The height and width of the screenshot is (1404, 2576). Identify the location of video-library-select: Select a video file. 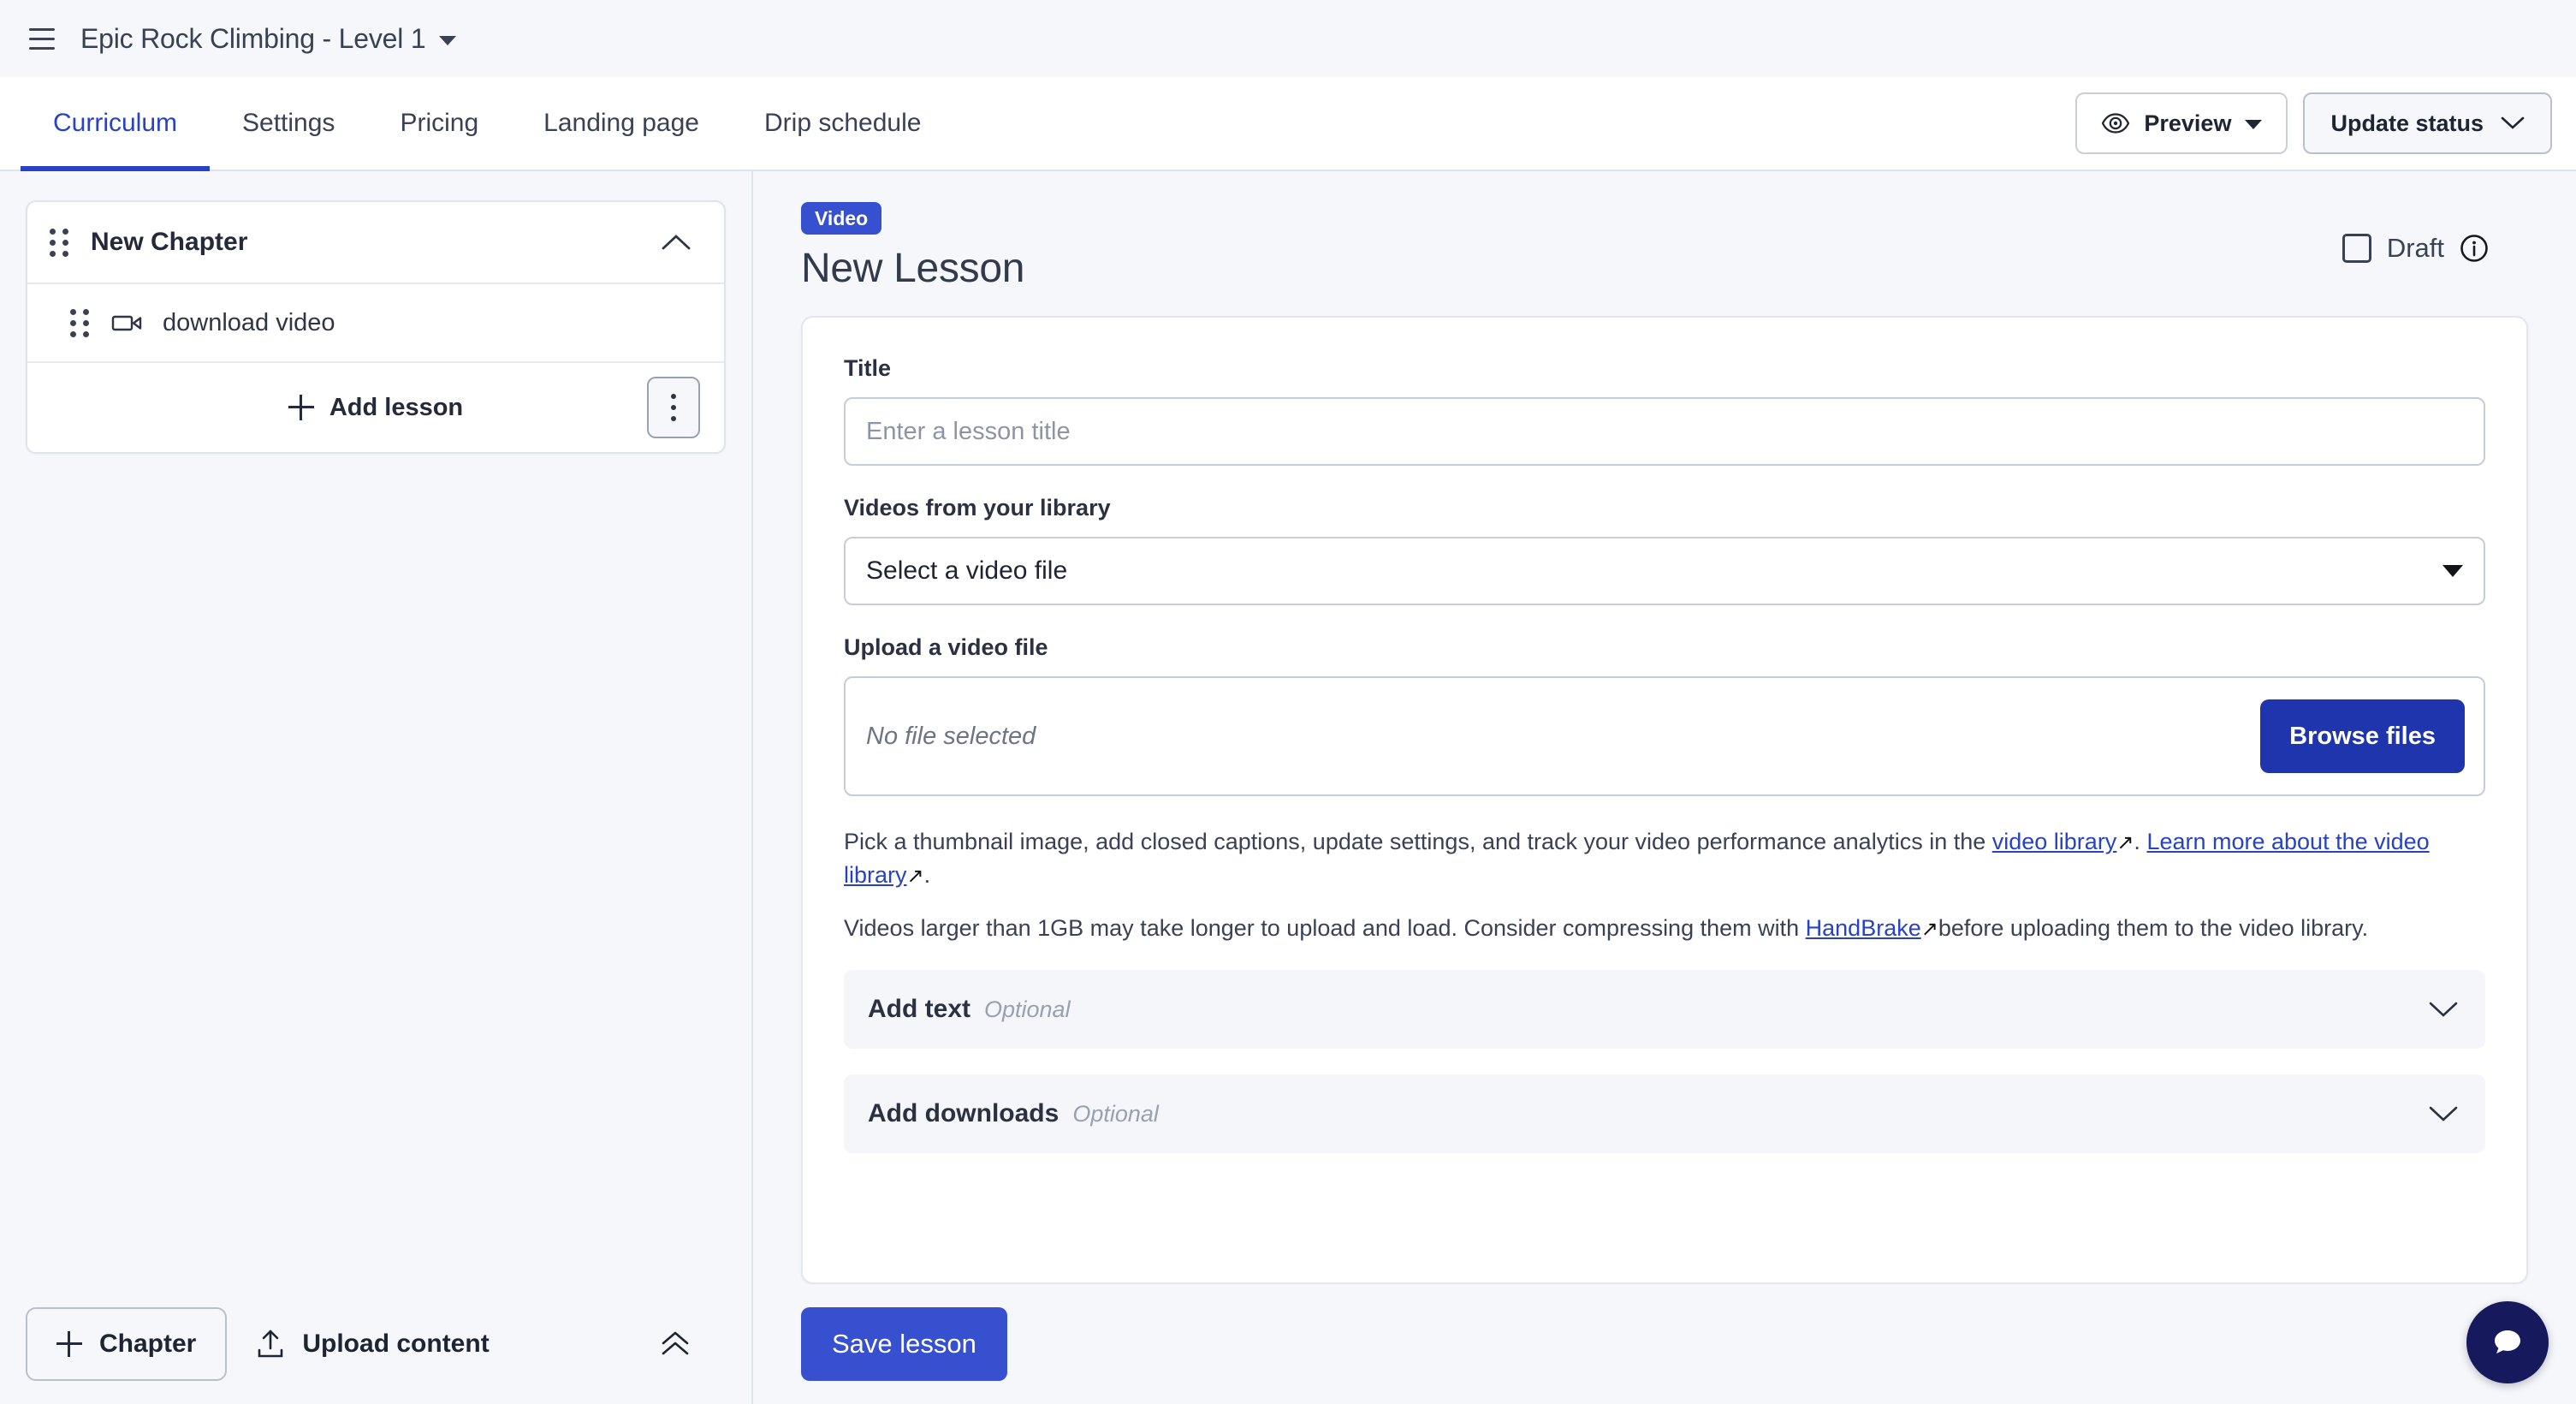
(1664, 571).